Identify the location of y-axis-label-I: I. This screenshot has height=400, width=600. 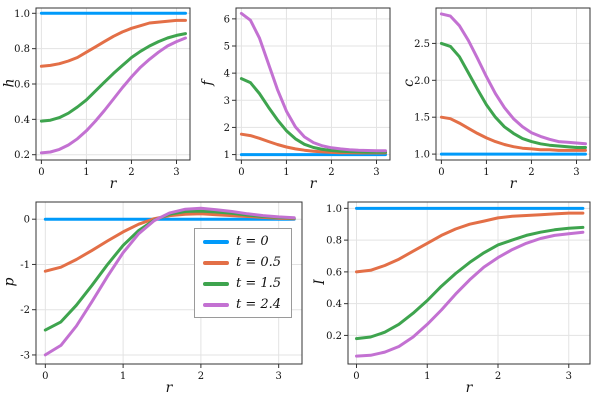
(319, 282).